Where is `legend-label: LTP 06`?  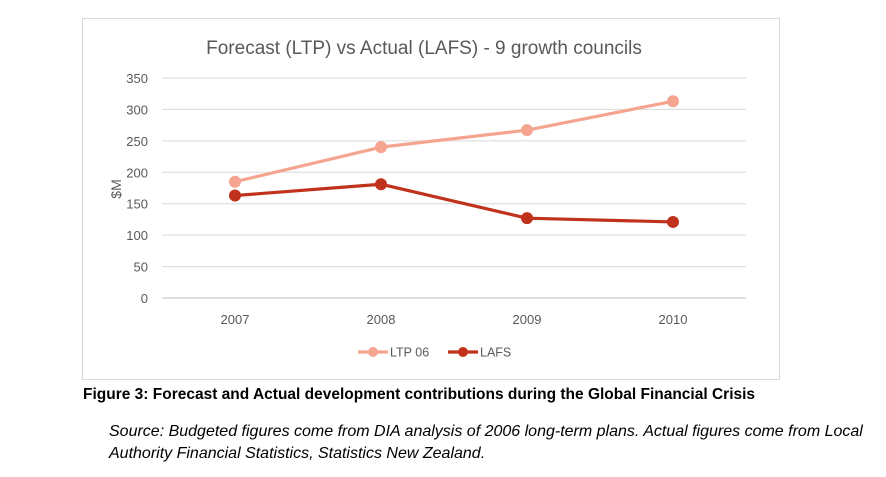
legend-label: LTP 06 is located at coordinates (409, 353).